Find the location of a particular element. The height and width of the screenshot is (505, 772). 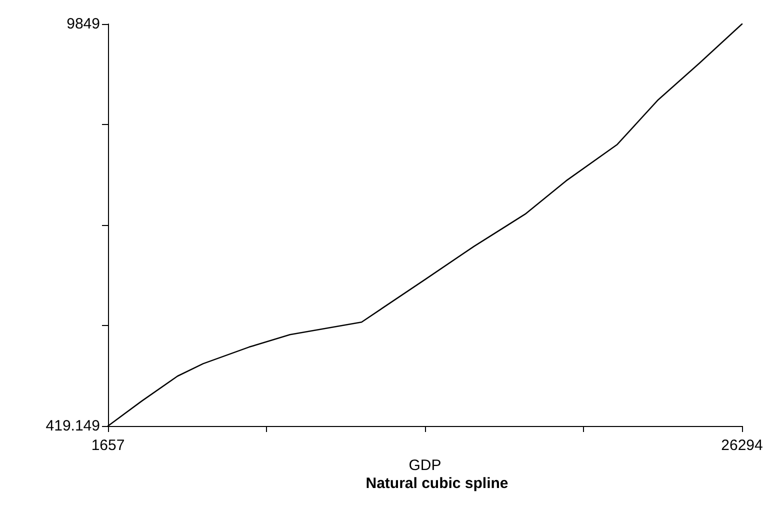

x-tick-label: 26294 is located at coordinates (742, 445).